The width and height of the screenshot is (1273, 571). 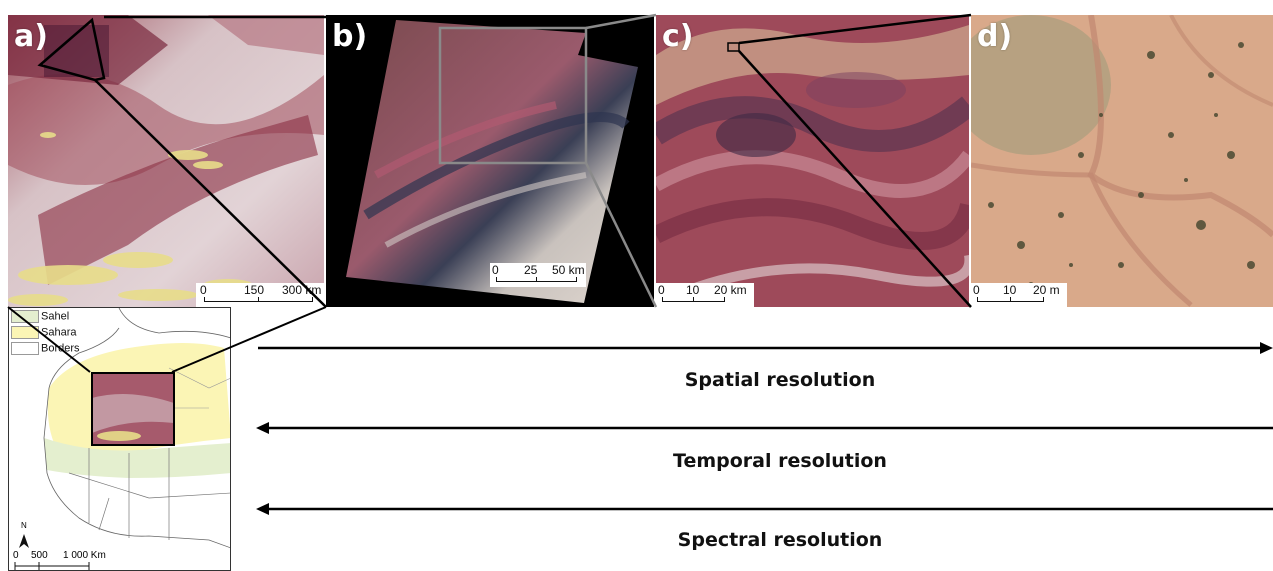 I want to click on panel-a-label: a), so click(x=31, y=36).